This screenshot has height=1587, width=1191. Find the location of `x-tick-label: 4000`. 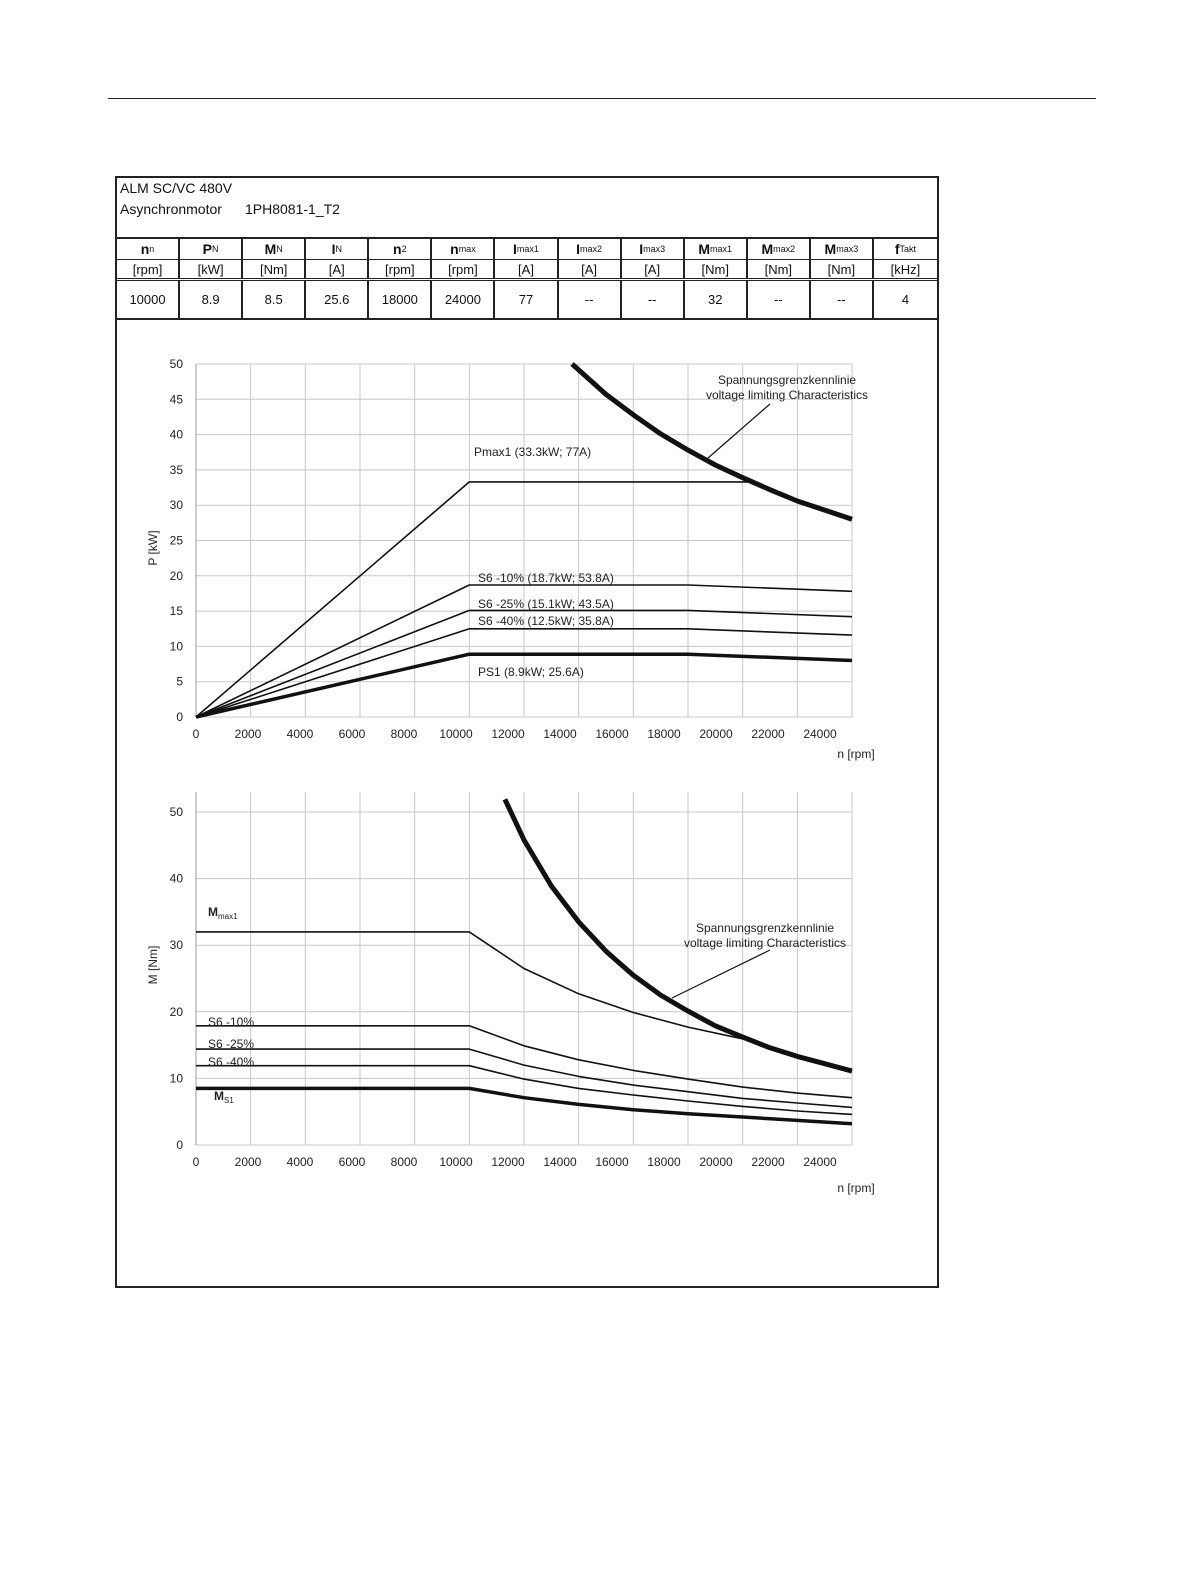

x-tick-label: 4000 is located at coordinates (300, 734).